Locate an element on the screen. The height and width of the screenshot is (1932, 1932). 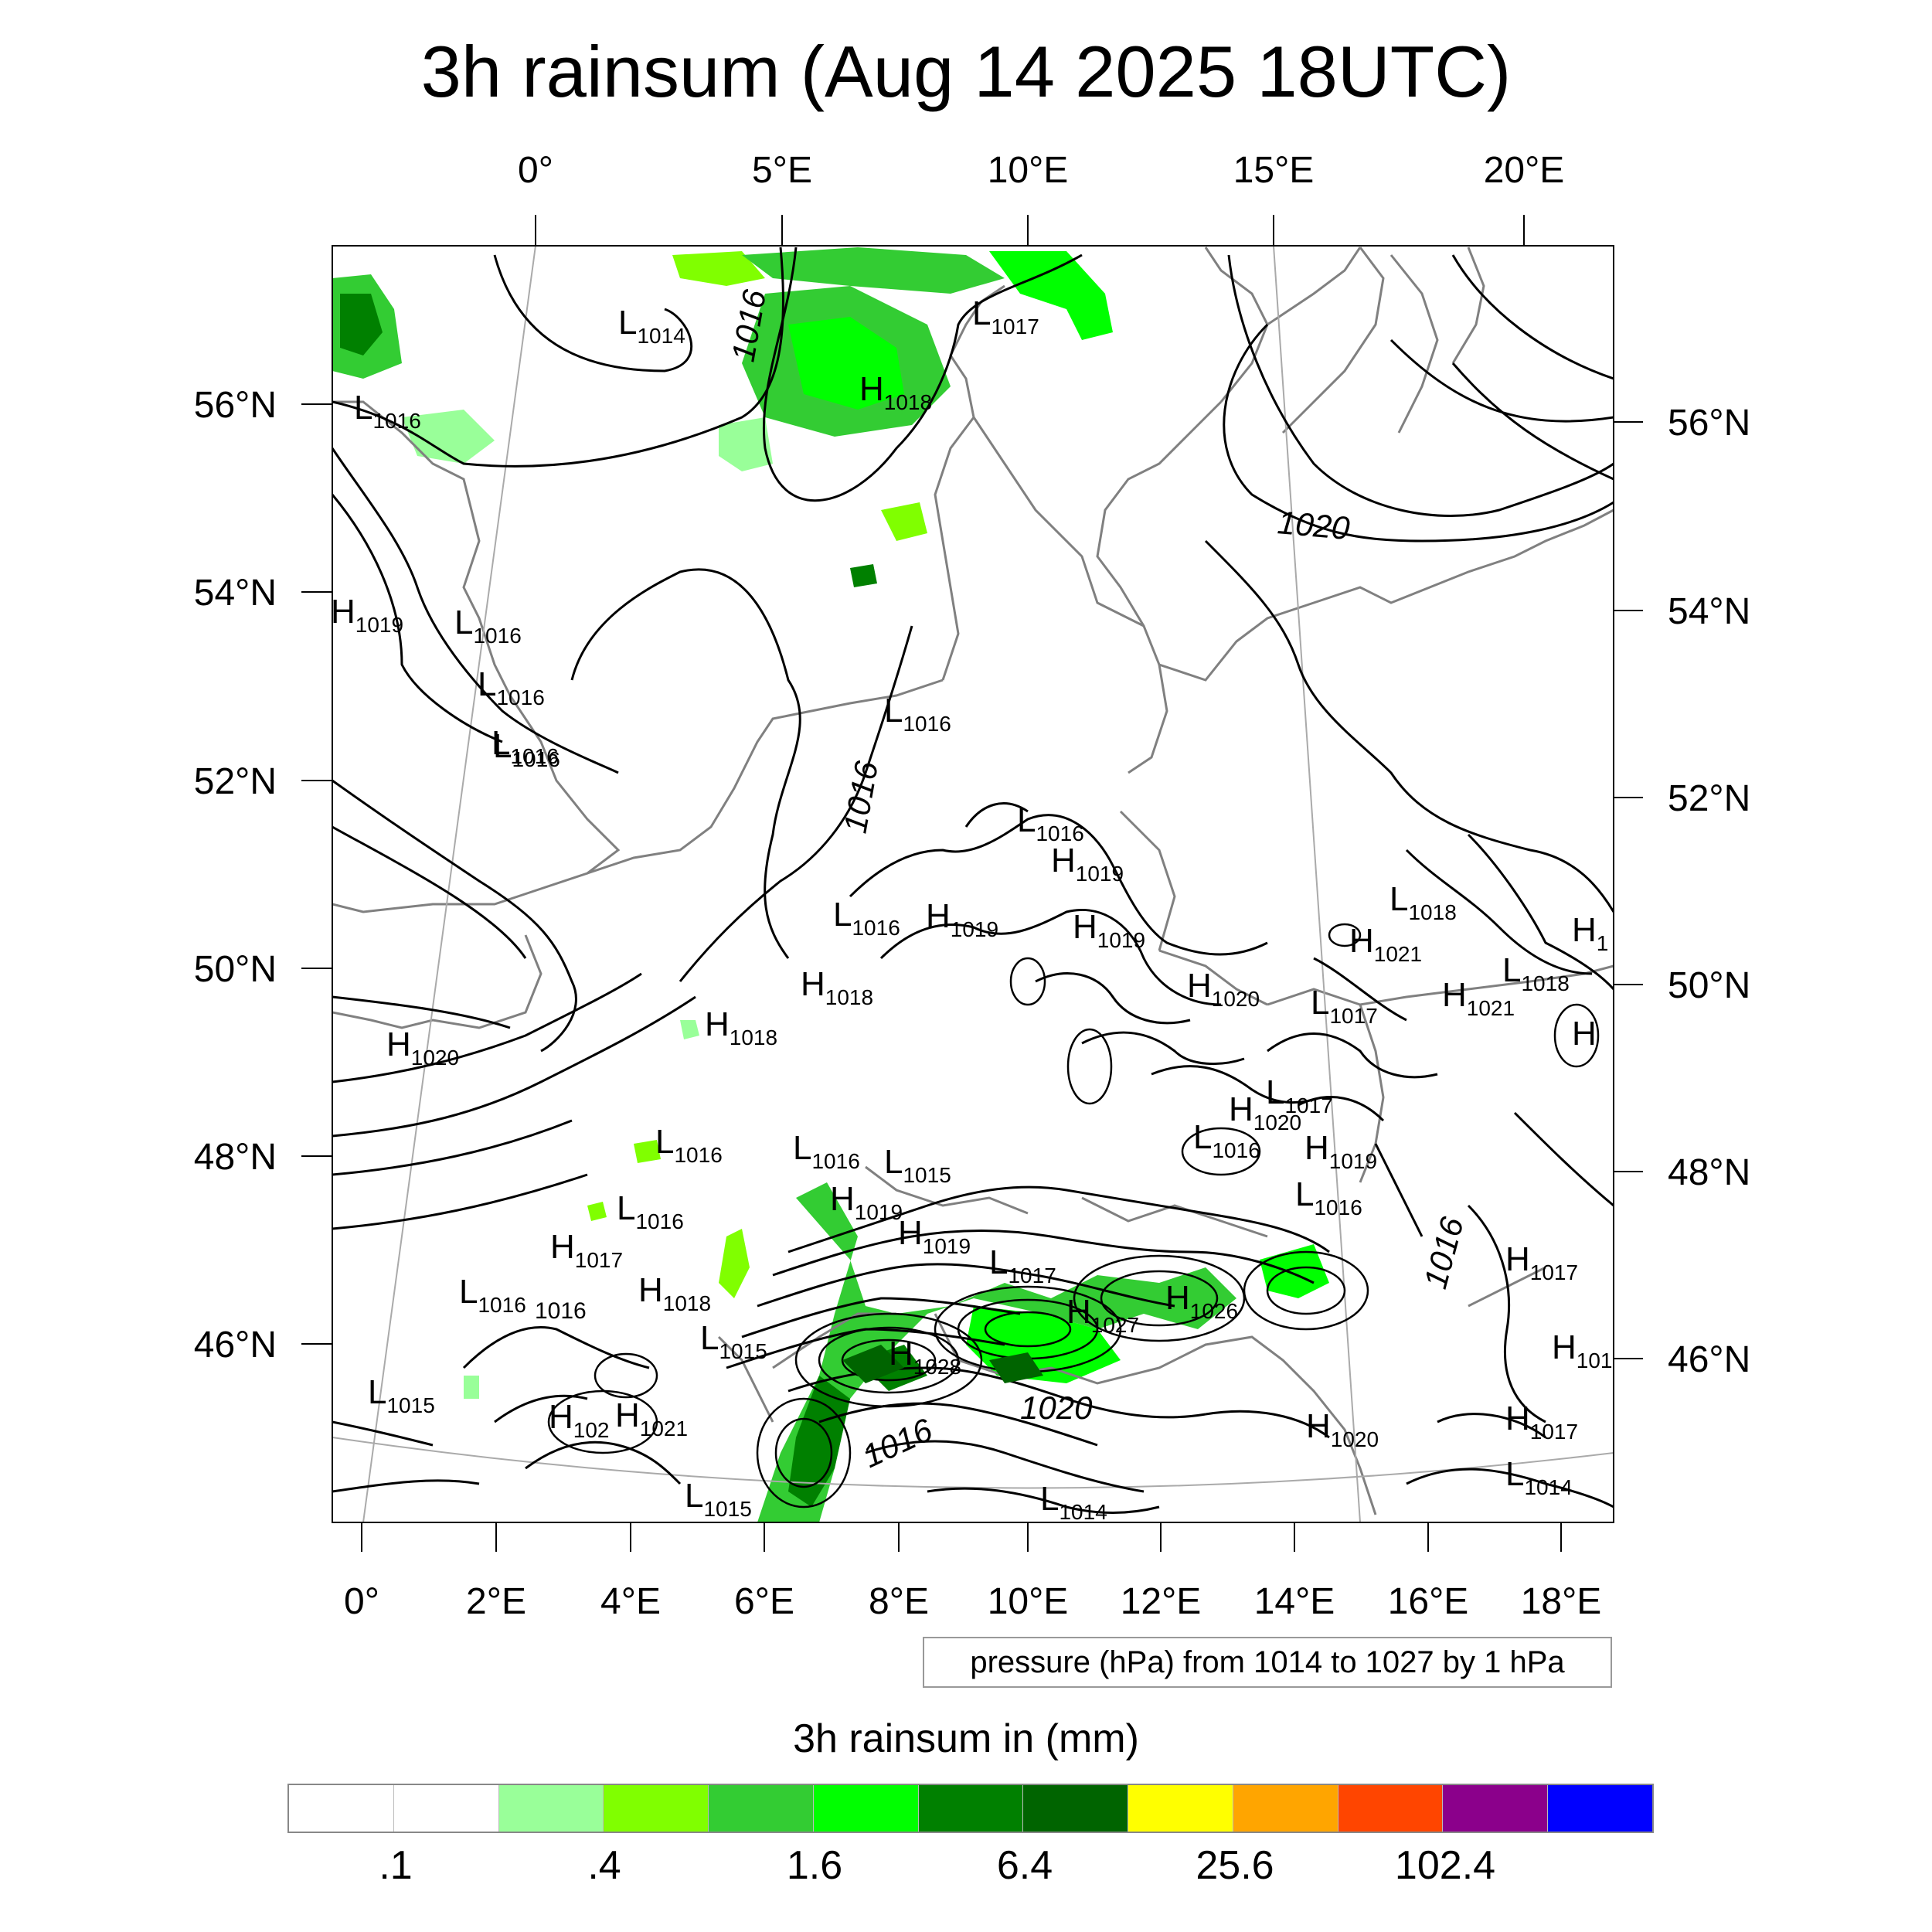
colorbar is located at coordinates (971, 1809).